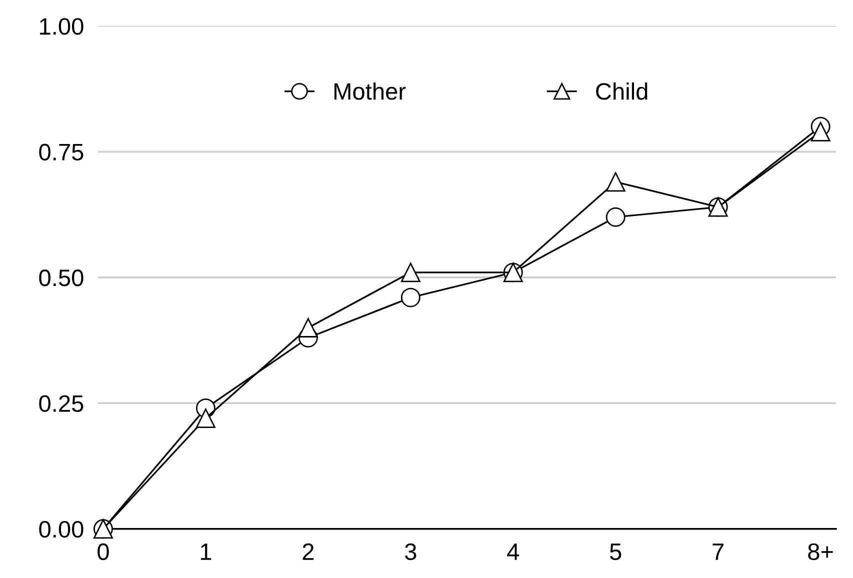 Image resolution: width=853 pixels, height=578 pixels. What do you see at coordinates (206, 552) in the screenshot?
I see `x-tick-label: 1` at bounding box center [206, 552].